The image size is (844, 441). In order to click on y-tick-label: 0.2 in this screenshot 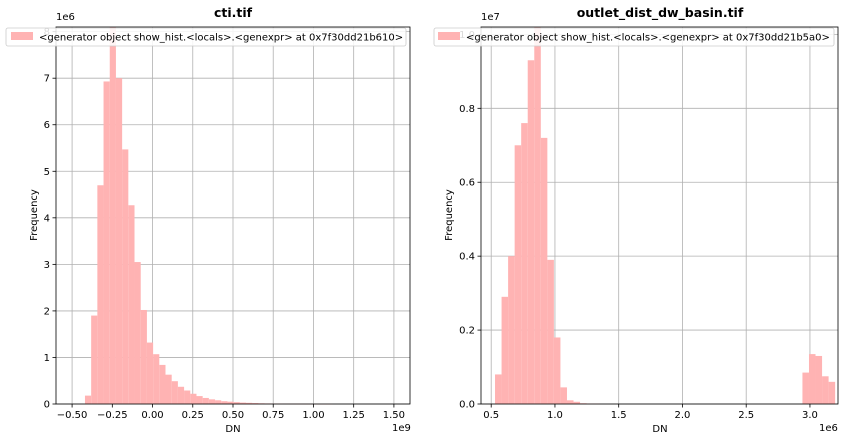, I will do `click(467, 331)`.